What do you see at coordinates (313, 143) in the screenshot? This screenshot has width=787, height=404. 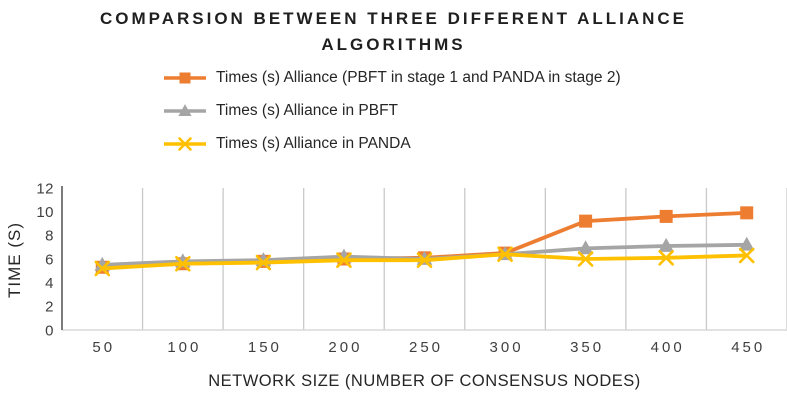 I see `legend-label: Times (s) Alliance in PANDA` at bounding box center [313, 143].